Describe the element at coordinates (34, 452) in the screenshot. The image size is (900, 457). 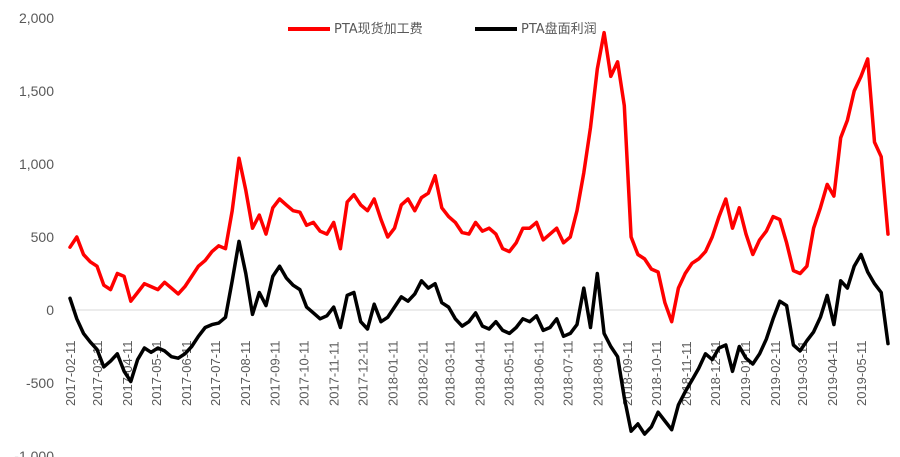
I see `y-tick-label: -1,000` at that location.